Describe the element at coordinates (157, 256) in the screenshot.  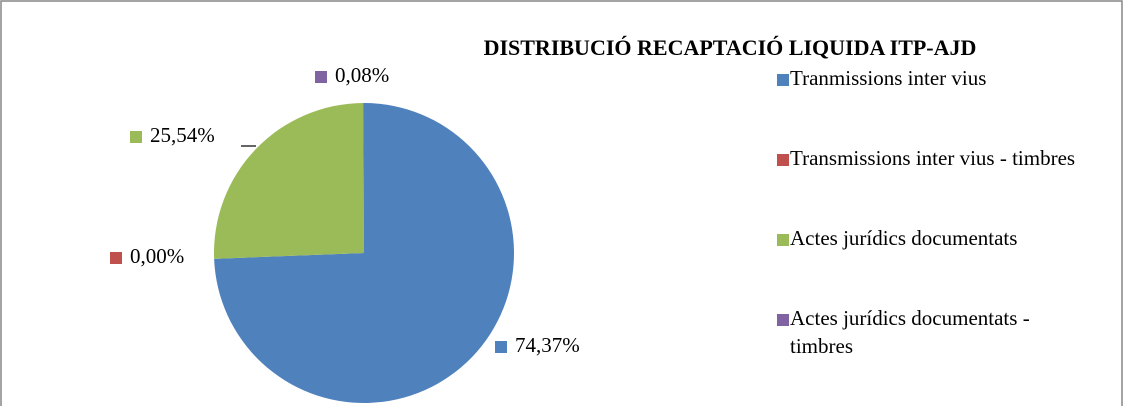
I see `data-label: 0,00%` at that location.